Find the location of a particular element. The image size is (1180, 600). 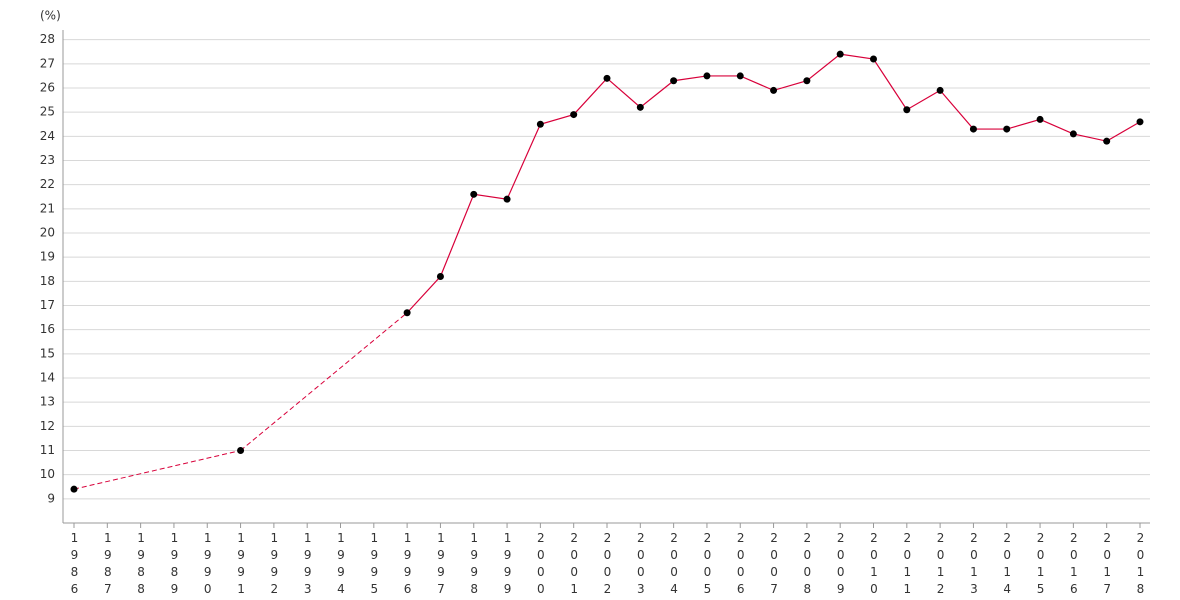

y-tick-label: 12 is located at coordinates (47, 426).